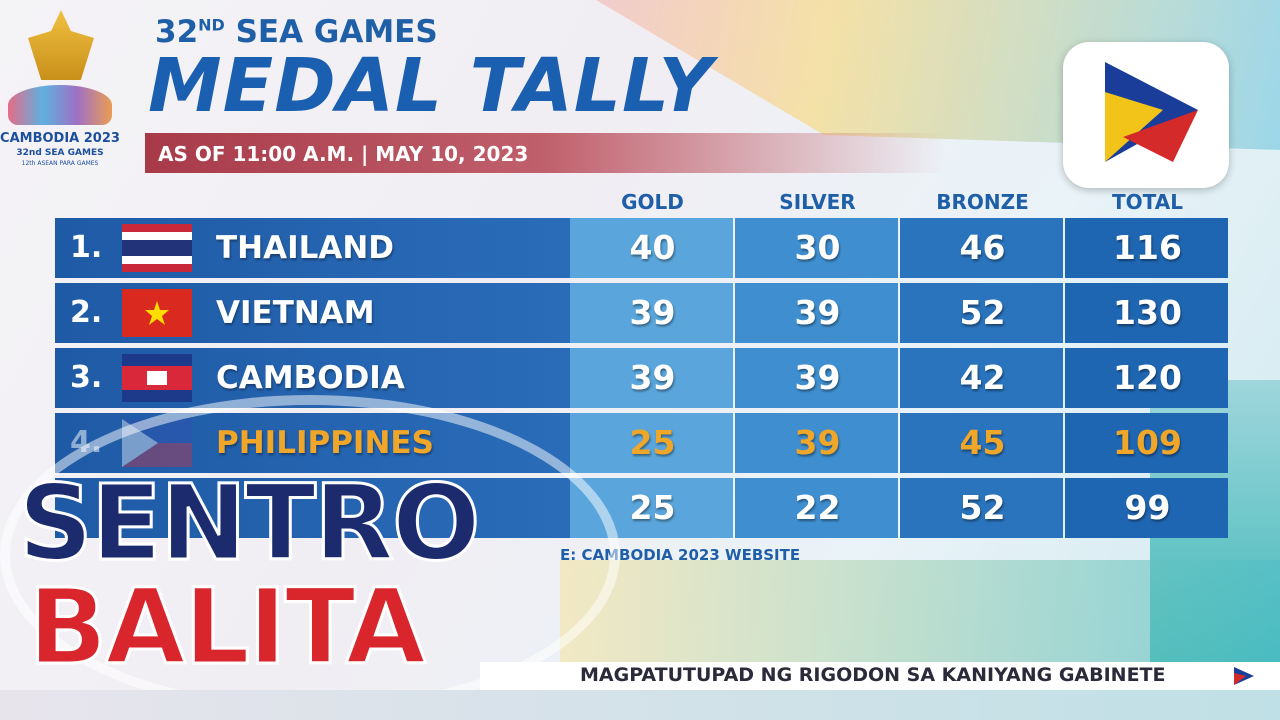  I want to click on medal-count: 116, so click(1147, 247).